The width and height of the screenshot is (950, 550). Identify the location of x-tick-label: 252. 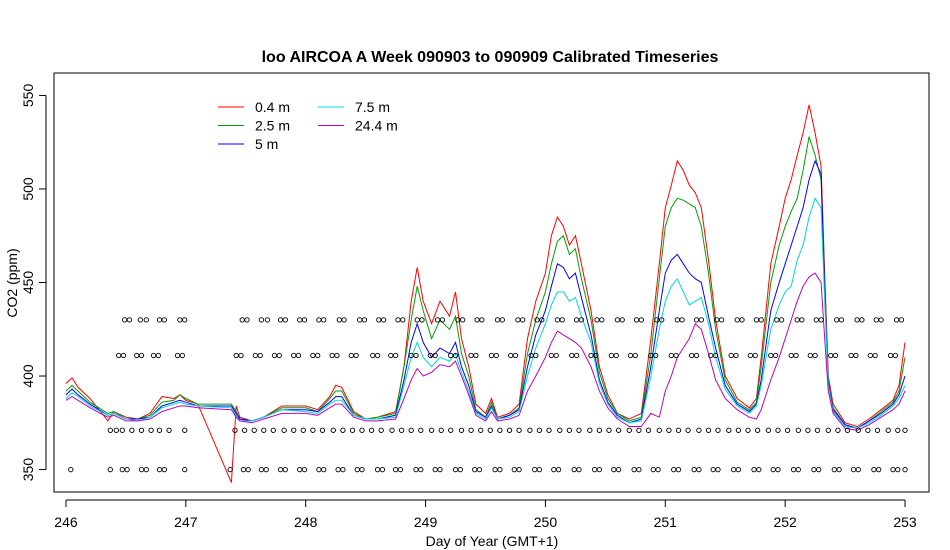
(785, 522).